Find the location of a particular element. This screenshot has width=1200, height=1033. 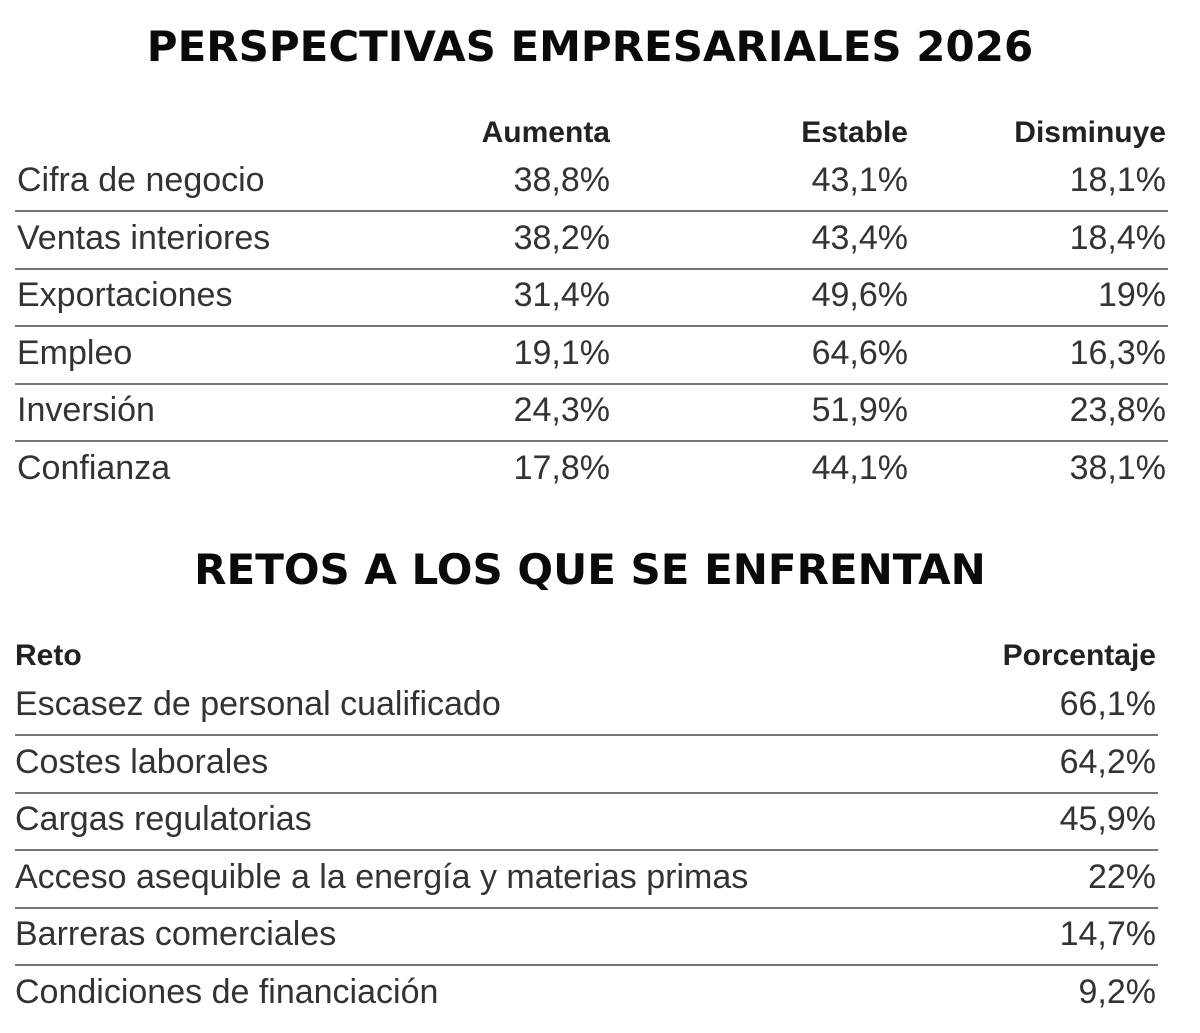

reto-value: 14,7% is located at coordinates (1107, 934).